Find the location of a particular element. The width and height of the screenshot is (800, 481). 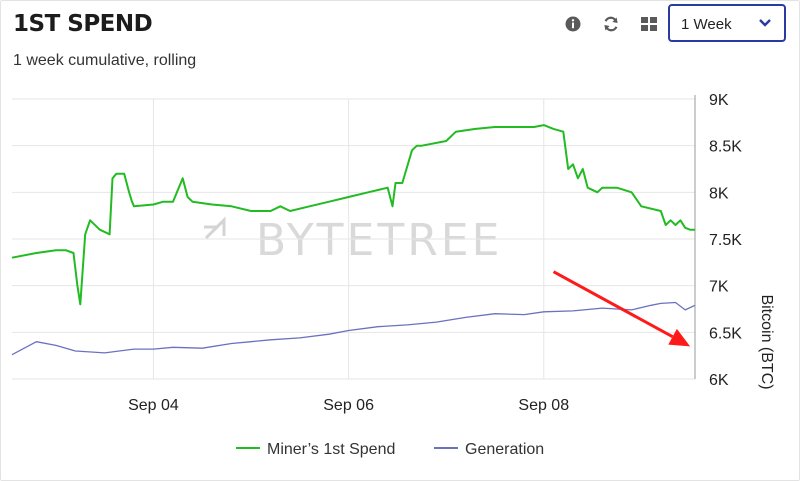

annotation-arrow-head is located at coordinates (679, 337).